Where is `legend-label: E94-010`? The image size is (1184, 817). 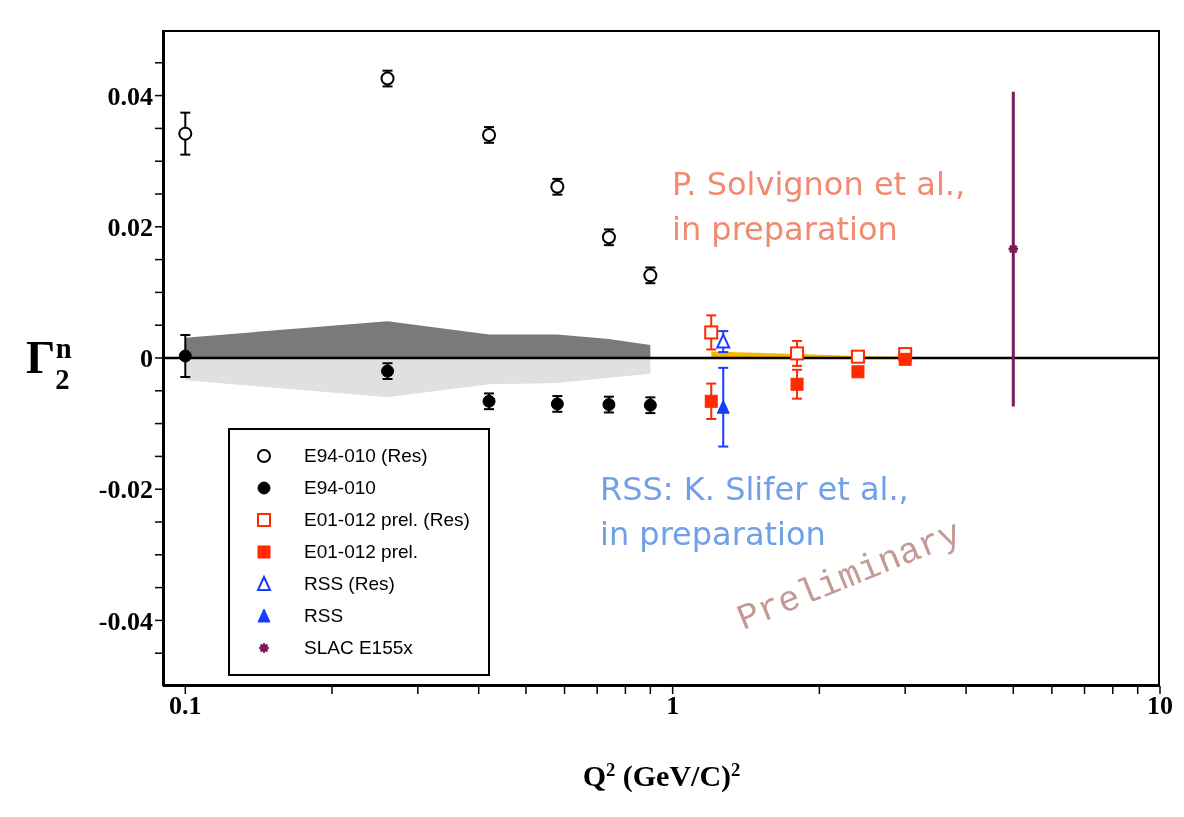
legend-label: E94-010 is located at coordinates (340, 488).